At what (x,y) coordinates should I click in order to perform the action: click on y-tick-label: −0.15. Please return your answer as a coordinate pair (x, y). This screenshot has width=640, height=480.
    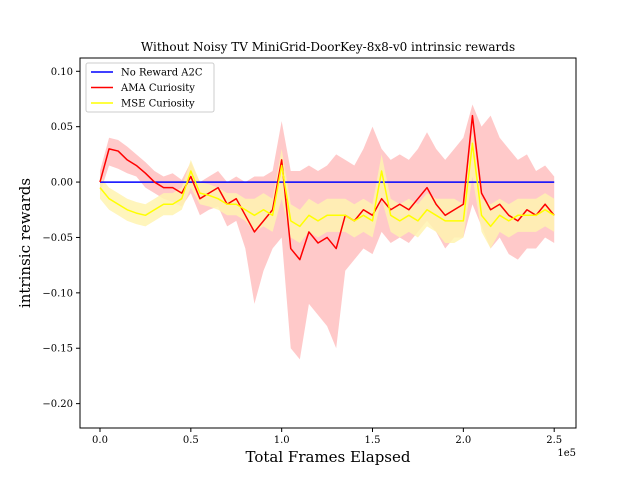
    Looking at the image, I should click on (57, 349).